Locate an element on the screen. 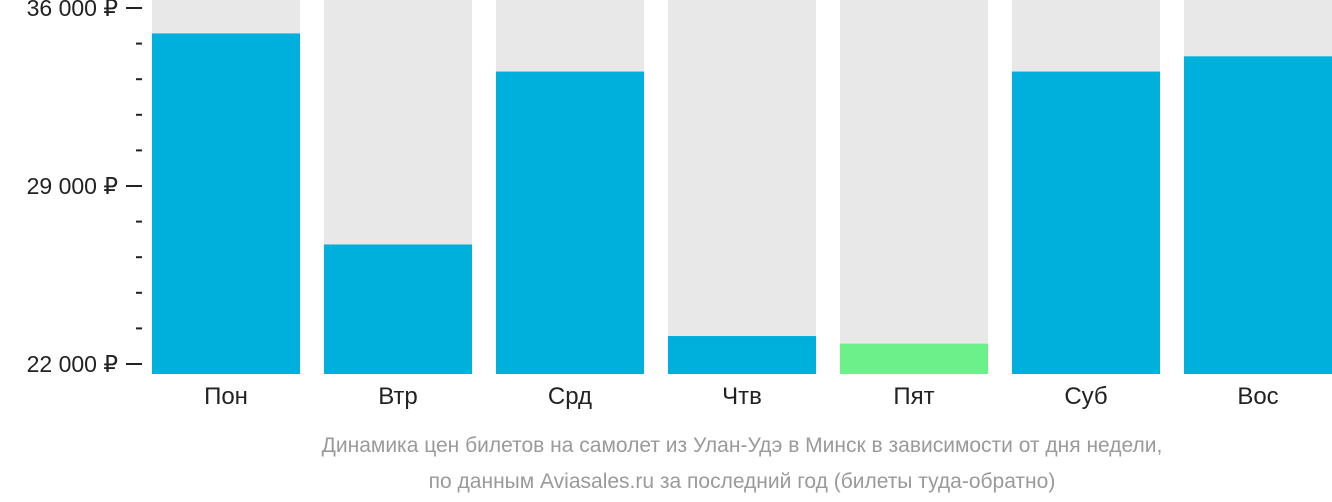 The height and width of the screenshot is (502, 1332). y-tick-label-1: 29 000 ₽ is located at coordinates (72, 186).